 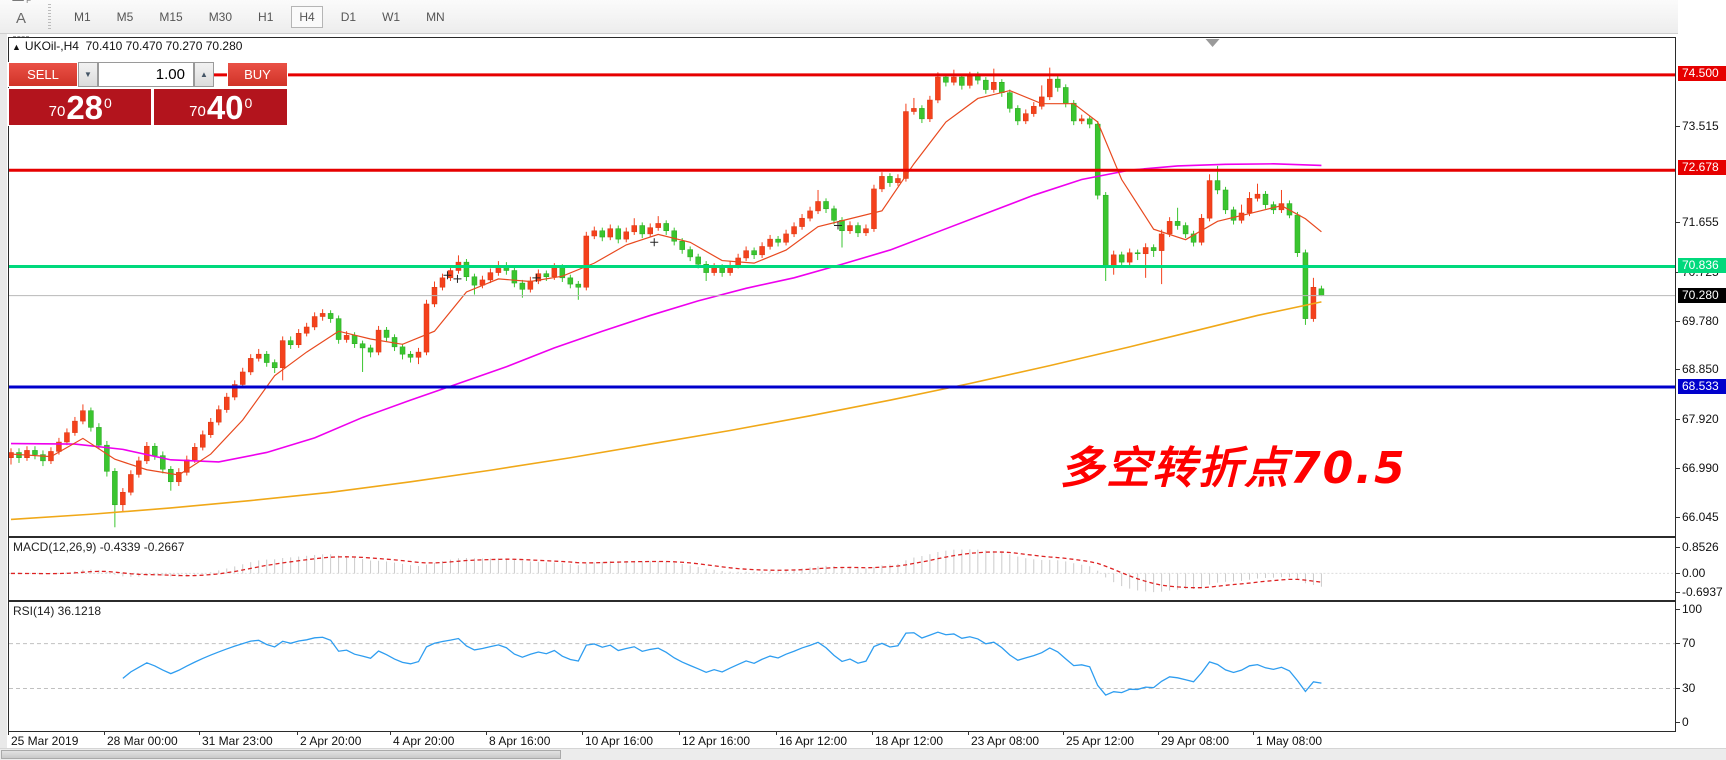 What do you see at coordinates (1005, 741) in the screenshot?
I see `date-label: 23 Apr 08:00` at bounding box center [1005, 741].